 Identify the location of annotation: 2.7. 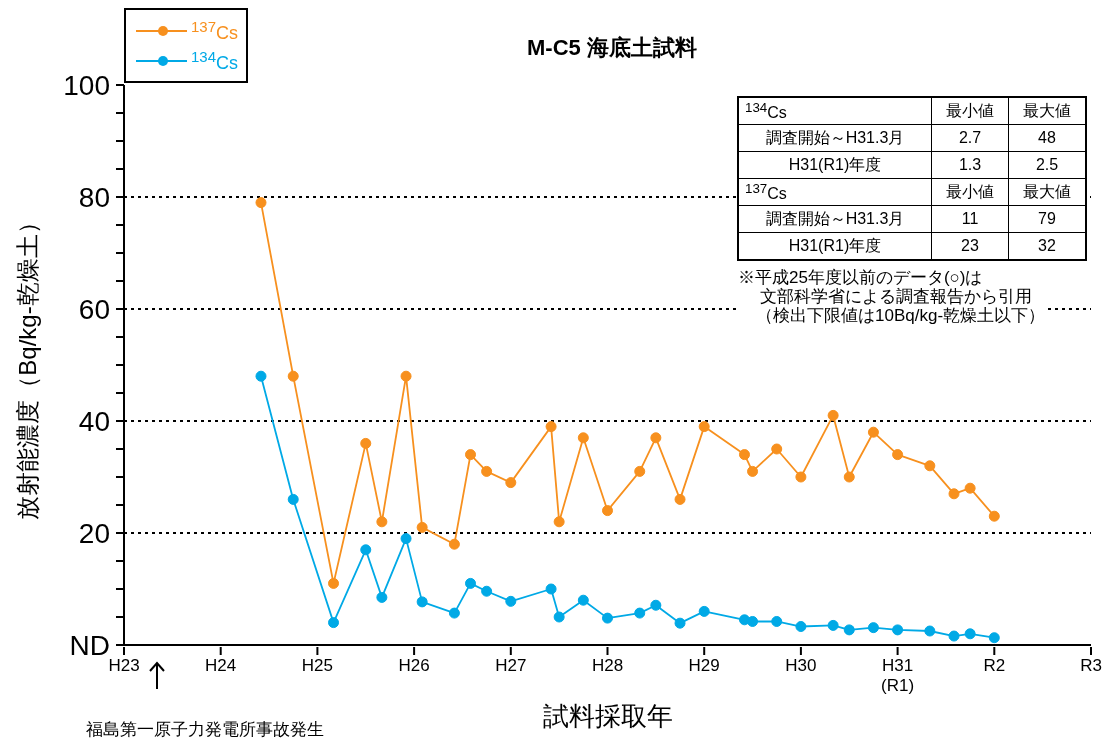
(970, 138).